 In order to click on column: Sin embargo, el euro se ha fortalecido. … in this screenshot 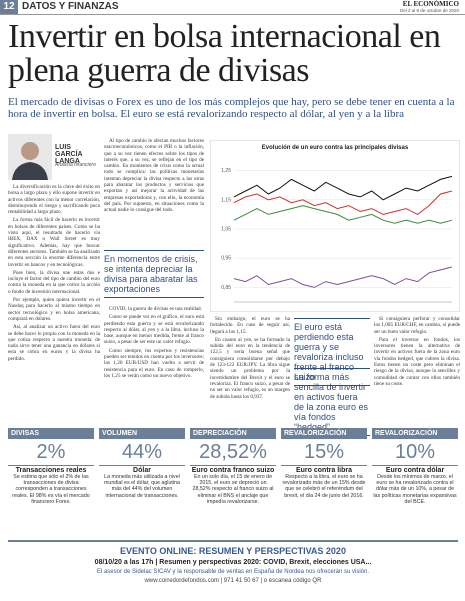, I will do `click(250, 369)`.